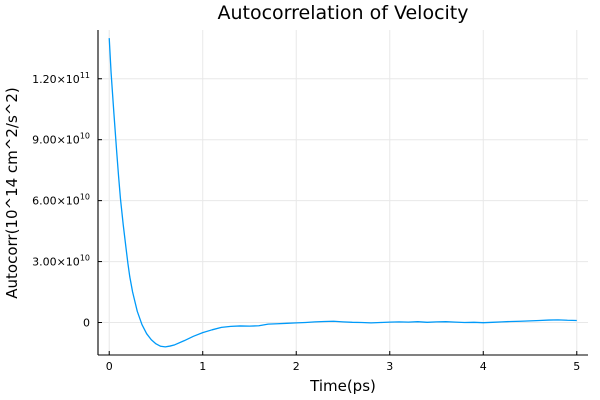 Image resolution: width=600 pixels, height=400 pixels. I want to click on y-axis-label: Autocorr(10^14 cm^2/s^2), so click(12, 193).